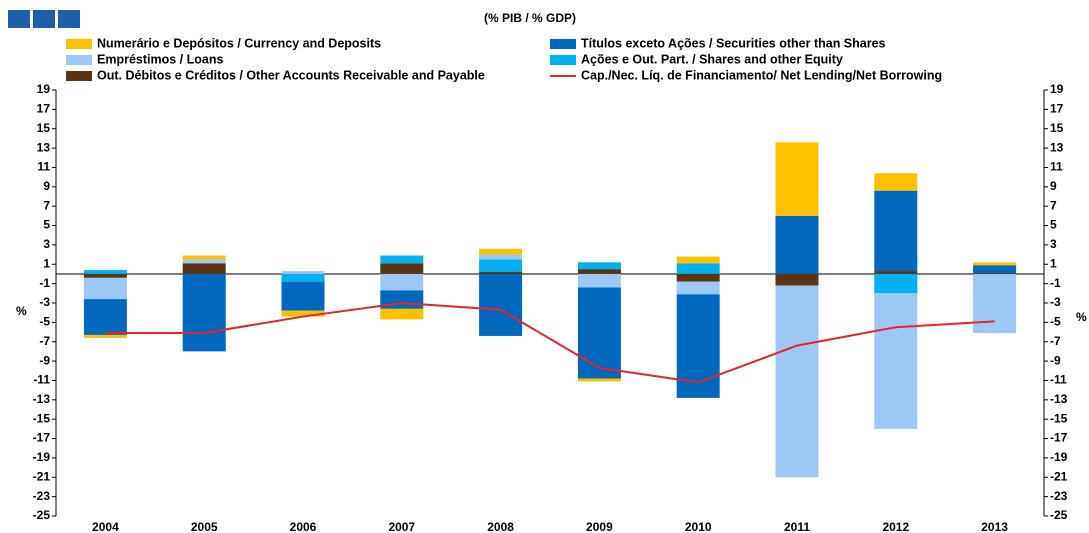 The width and height of the screenshot is (1089, 533). Describe the element at coordinates (1056, 167) in the screenshot. I see `y2-tick-label: 11` at that location.